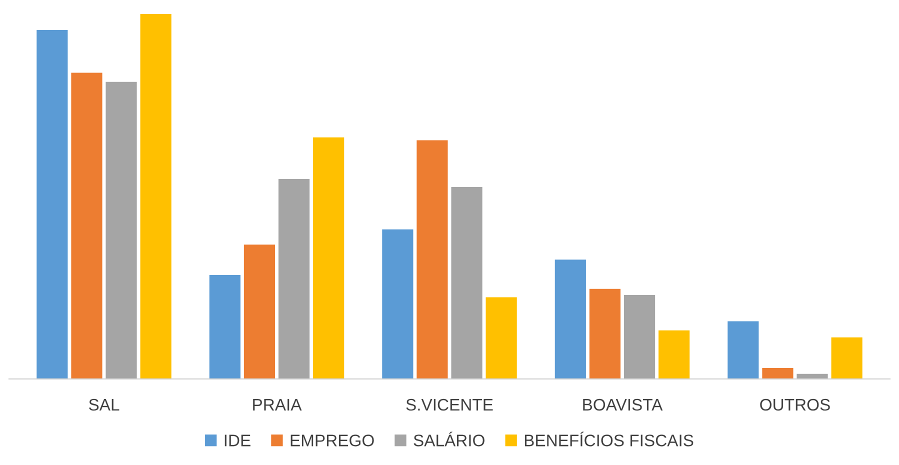  I want to click on x-tick-label: BOAVISTA, so click(623, 404).